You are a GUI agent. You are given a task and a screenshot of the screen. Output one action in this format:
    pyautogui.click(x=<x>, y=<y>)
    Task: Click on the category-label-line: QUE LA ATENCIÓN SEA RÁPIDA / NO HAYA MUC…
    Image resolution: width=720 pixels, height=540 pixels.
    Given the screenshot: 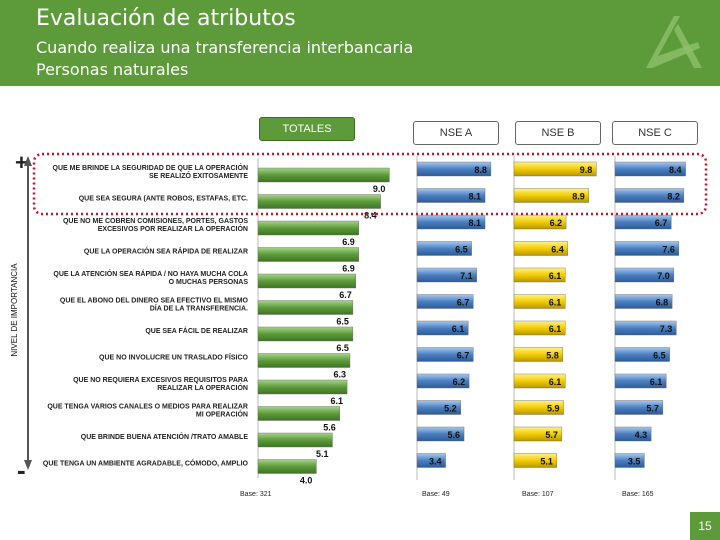 What is the action you would take?
    pyautogui.click(x=150, y=273)
    